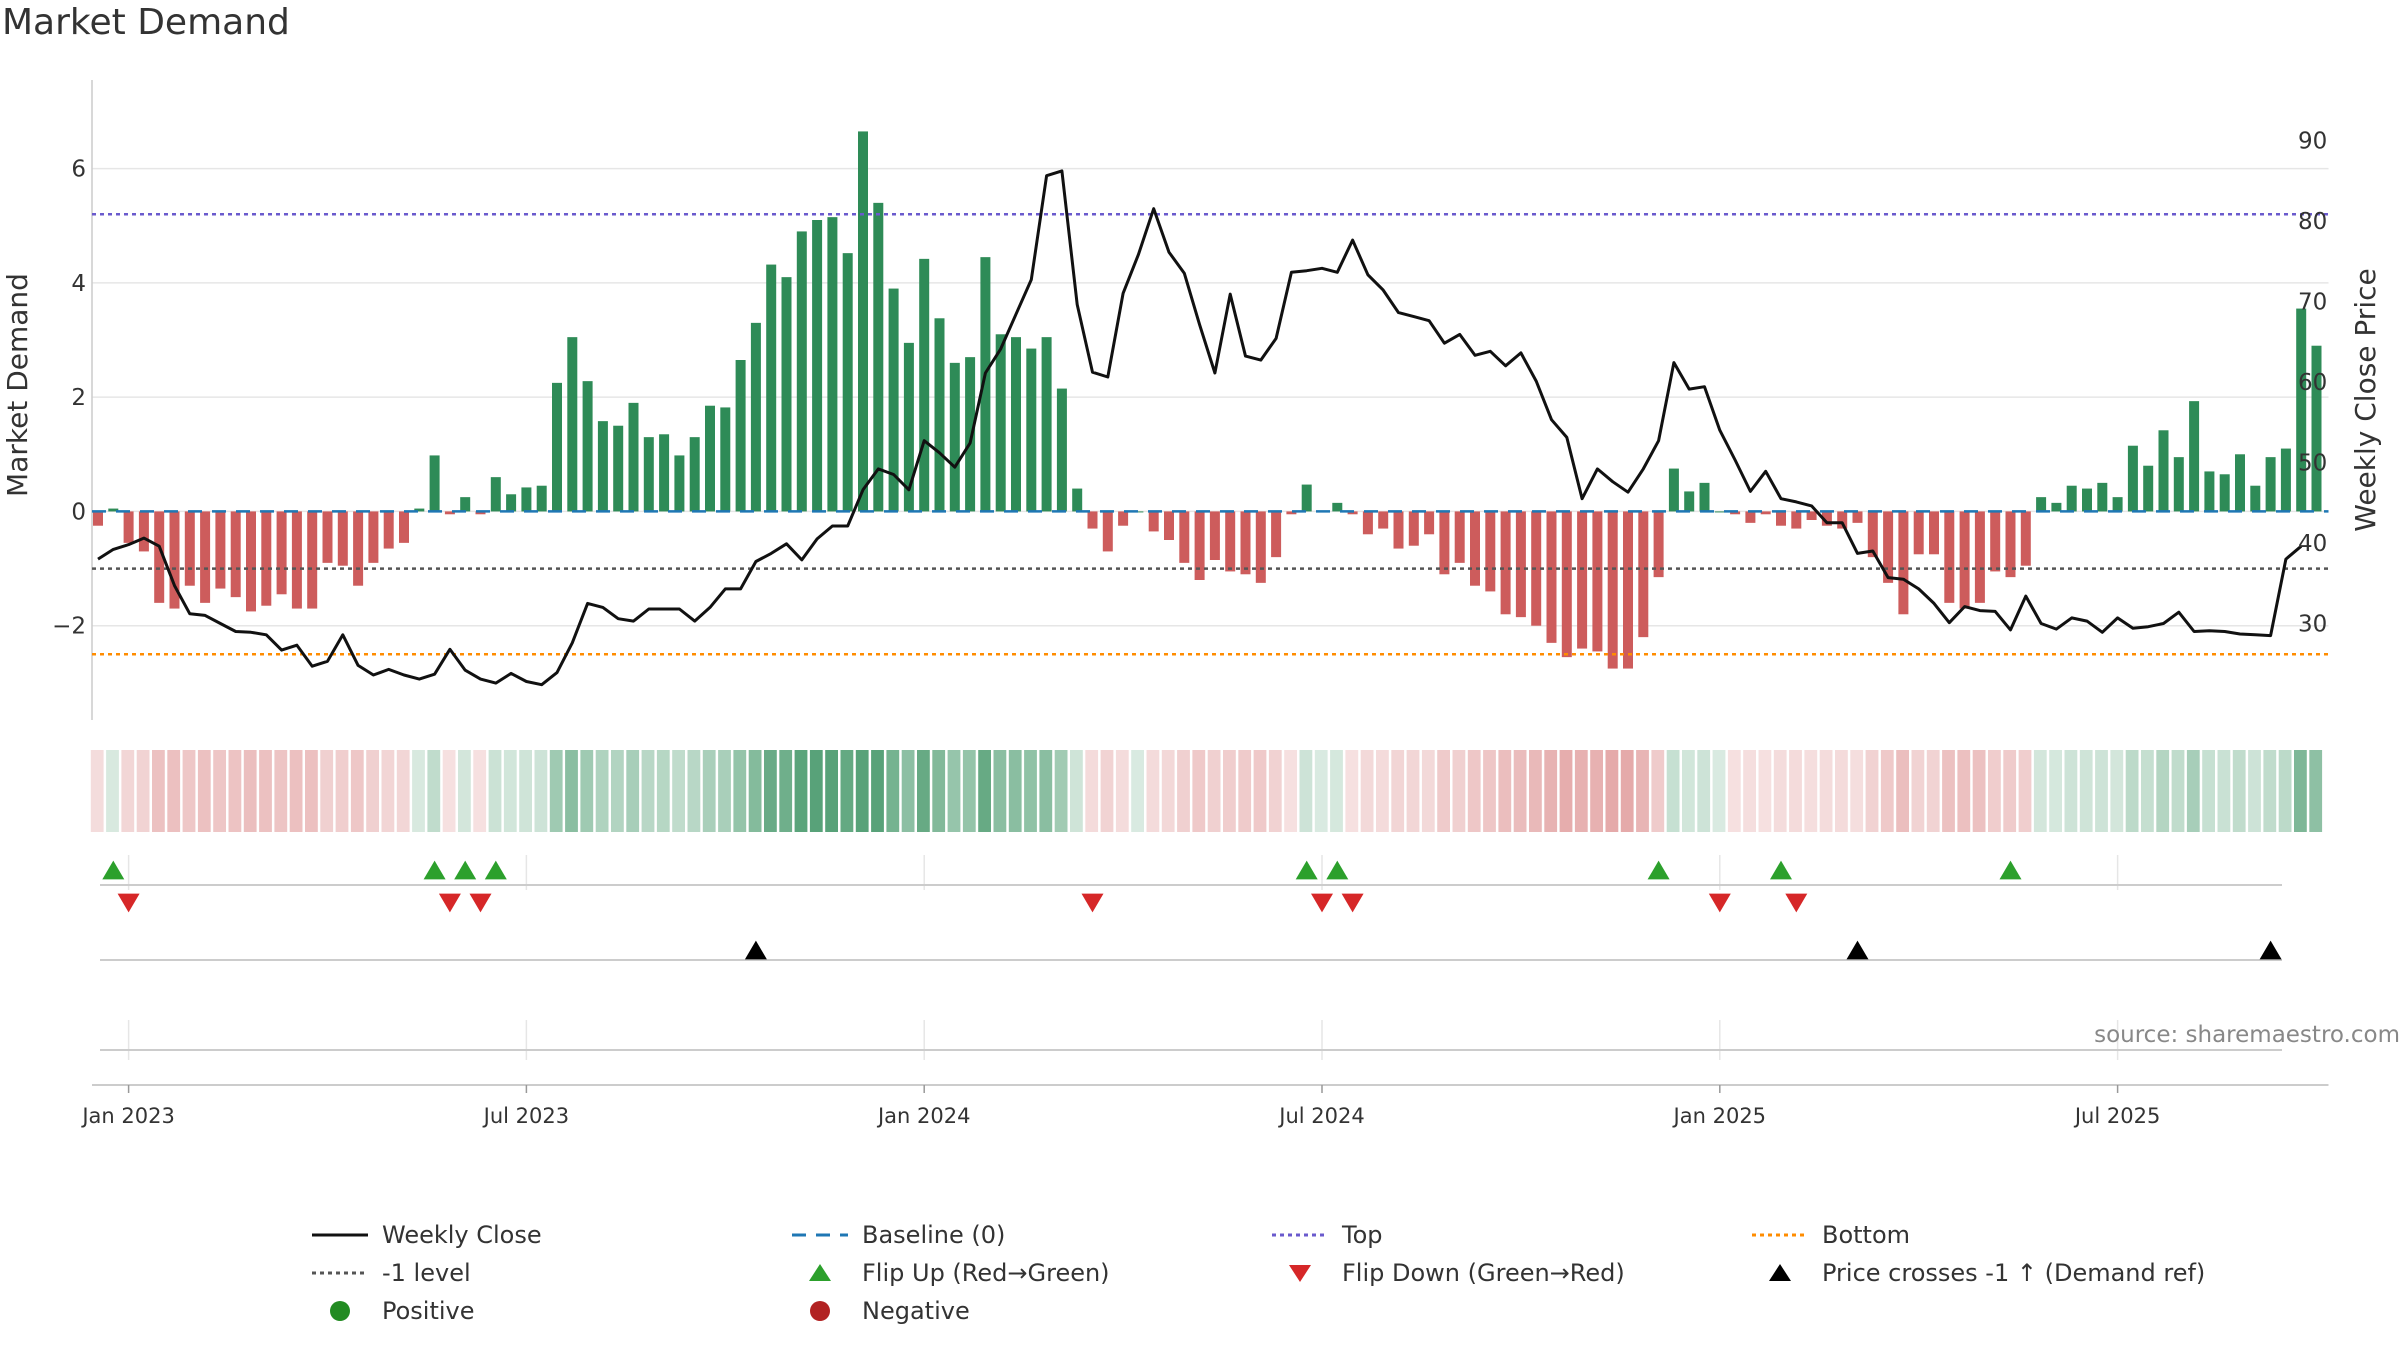 The height and width of the screenshot is (1350, 2400). What do you see at coordinates (2014, 1273) in the screenshot?
I see `legend-label: Price crosses -1 ↑ (Demand ref)` at bounding box center [2014, 1273].